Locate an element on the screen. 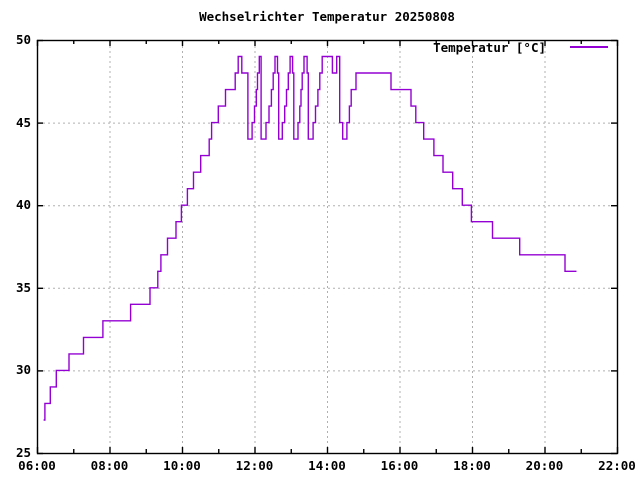  y-tick-label: 35 is located at coordinates (23, 287).